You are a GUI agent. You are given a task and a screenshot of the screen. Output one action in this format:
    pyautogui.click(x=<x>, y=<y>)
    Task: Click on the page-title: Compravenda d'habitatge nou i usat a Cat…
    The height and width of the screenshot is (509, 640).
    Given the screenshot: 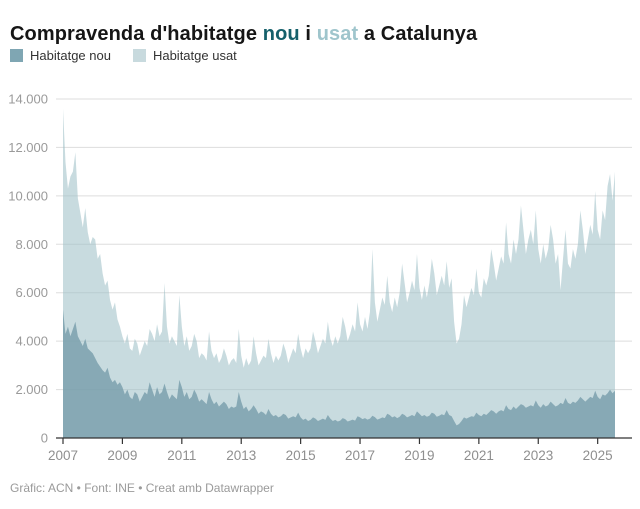 What is the action you would take?
    pyautogui.click(x=321, y=34)
    